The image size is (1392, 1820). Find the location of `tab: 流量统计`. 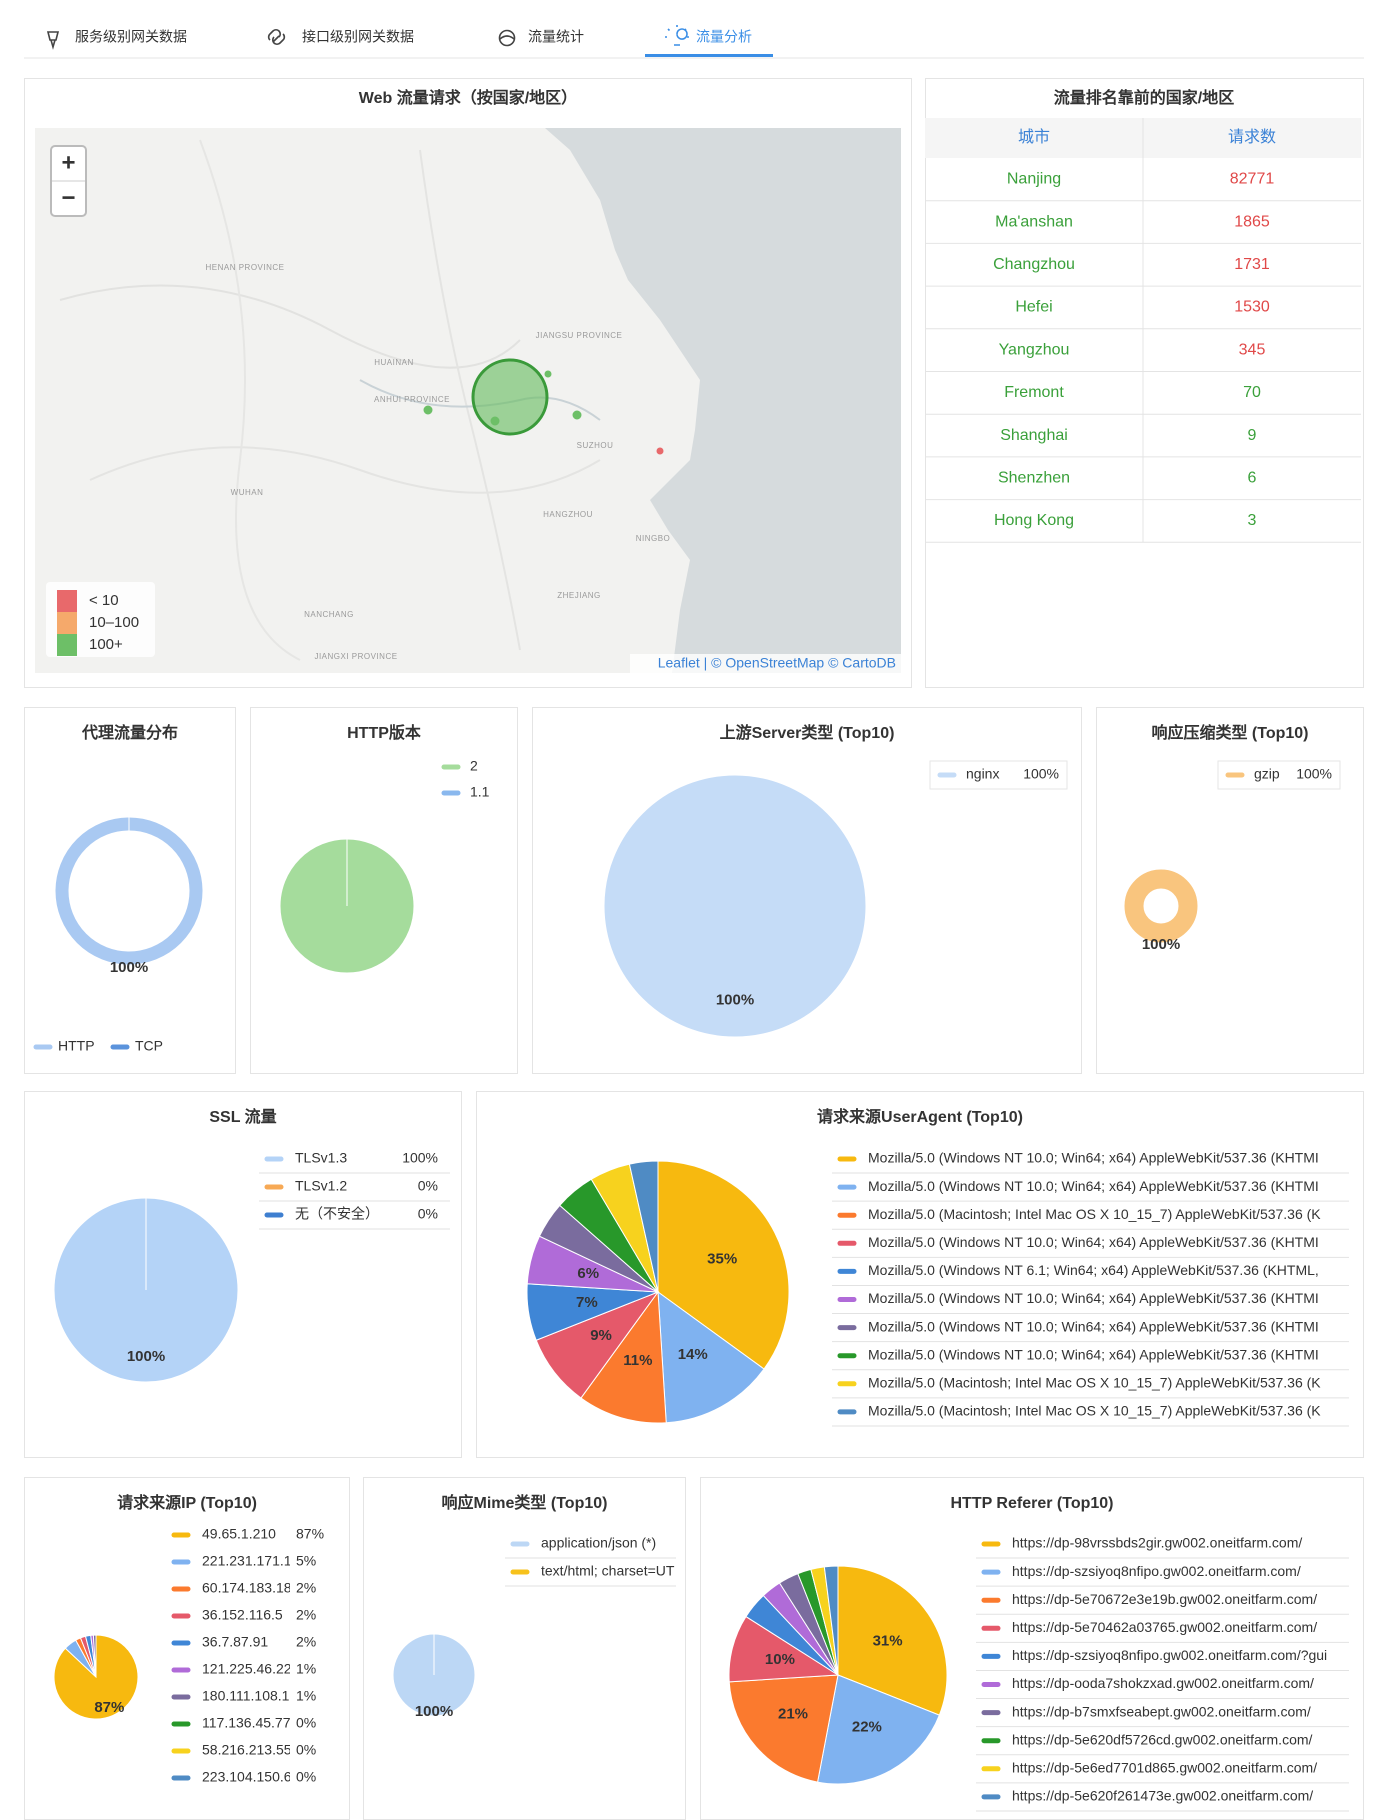

tab: 流量统计 is located at coordinates (556, 37).